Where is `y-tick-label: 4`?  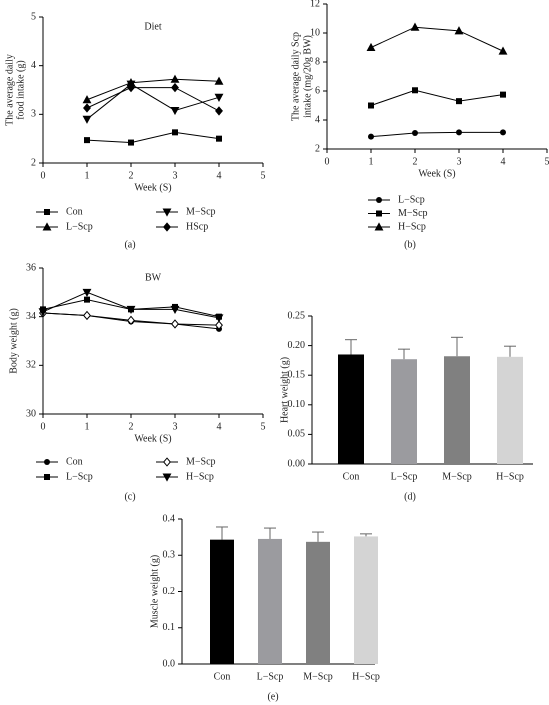 y-tick-label: 4 is located at coordinates (317, 119).